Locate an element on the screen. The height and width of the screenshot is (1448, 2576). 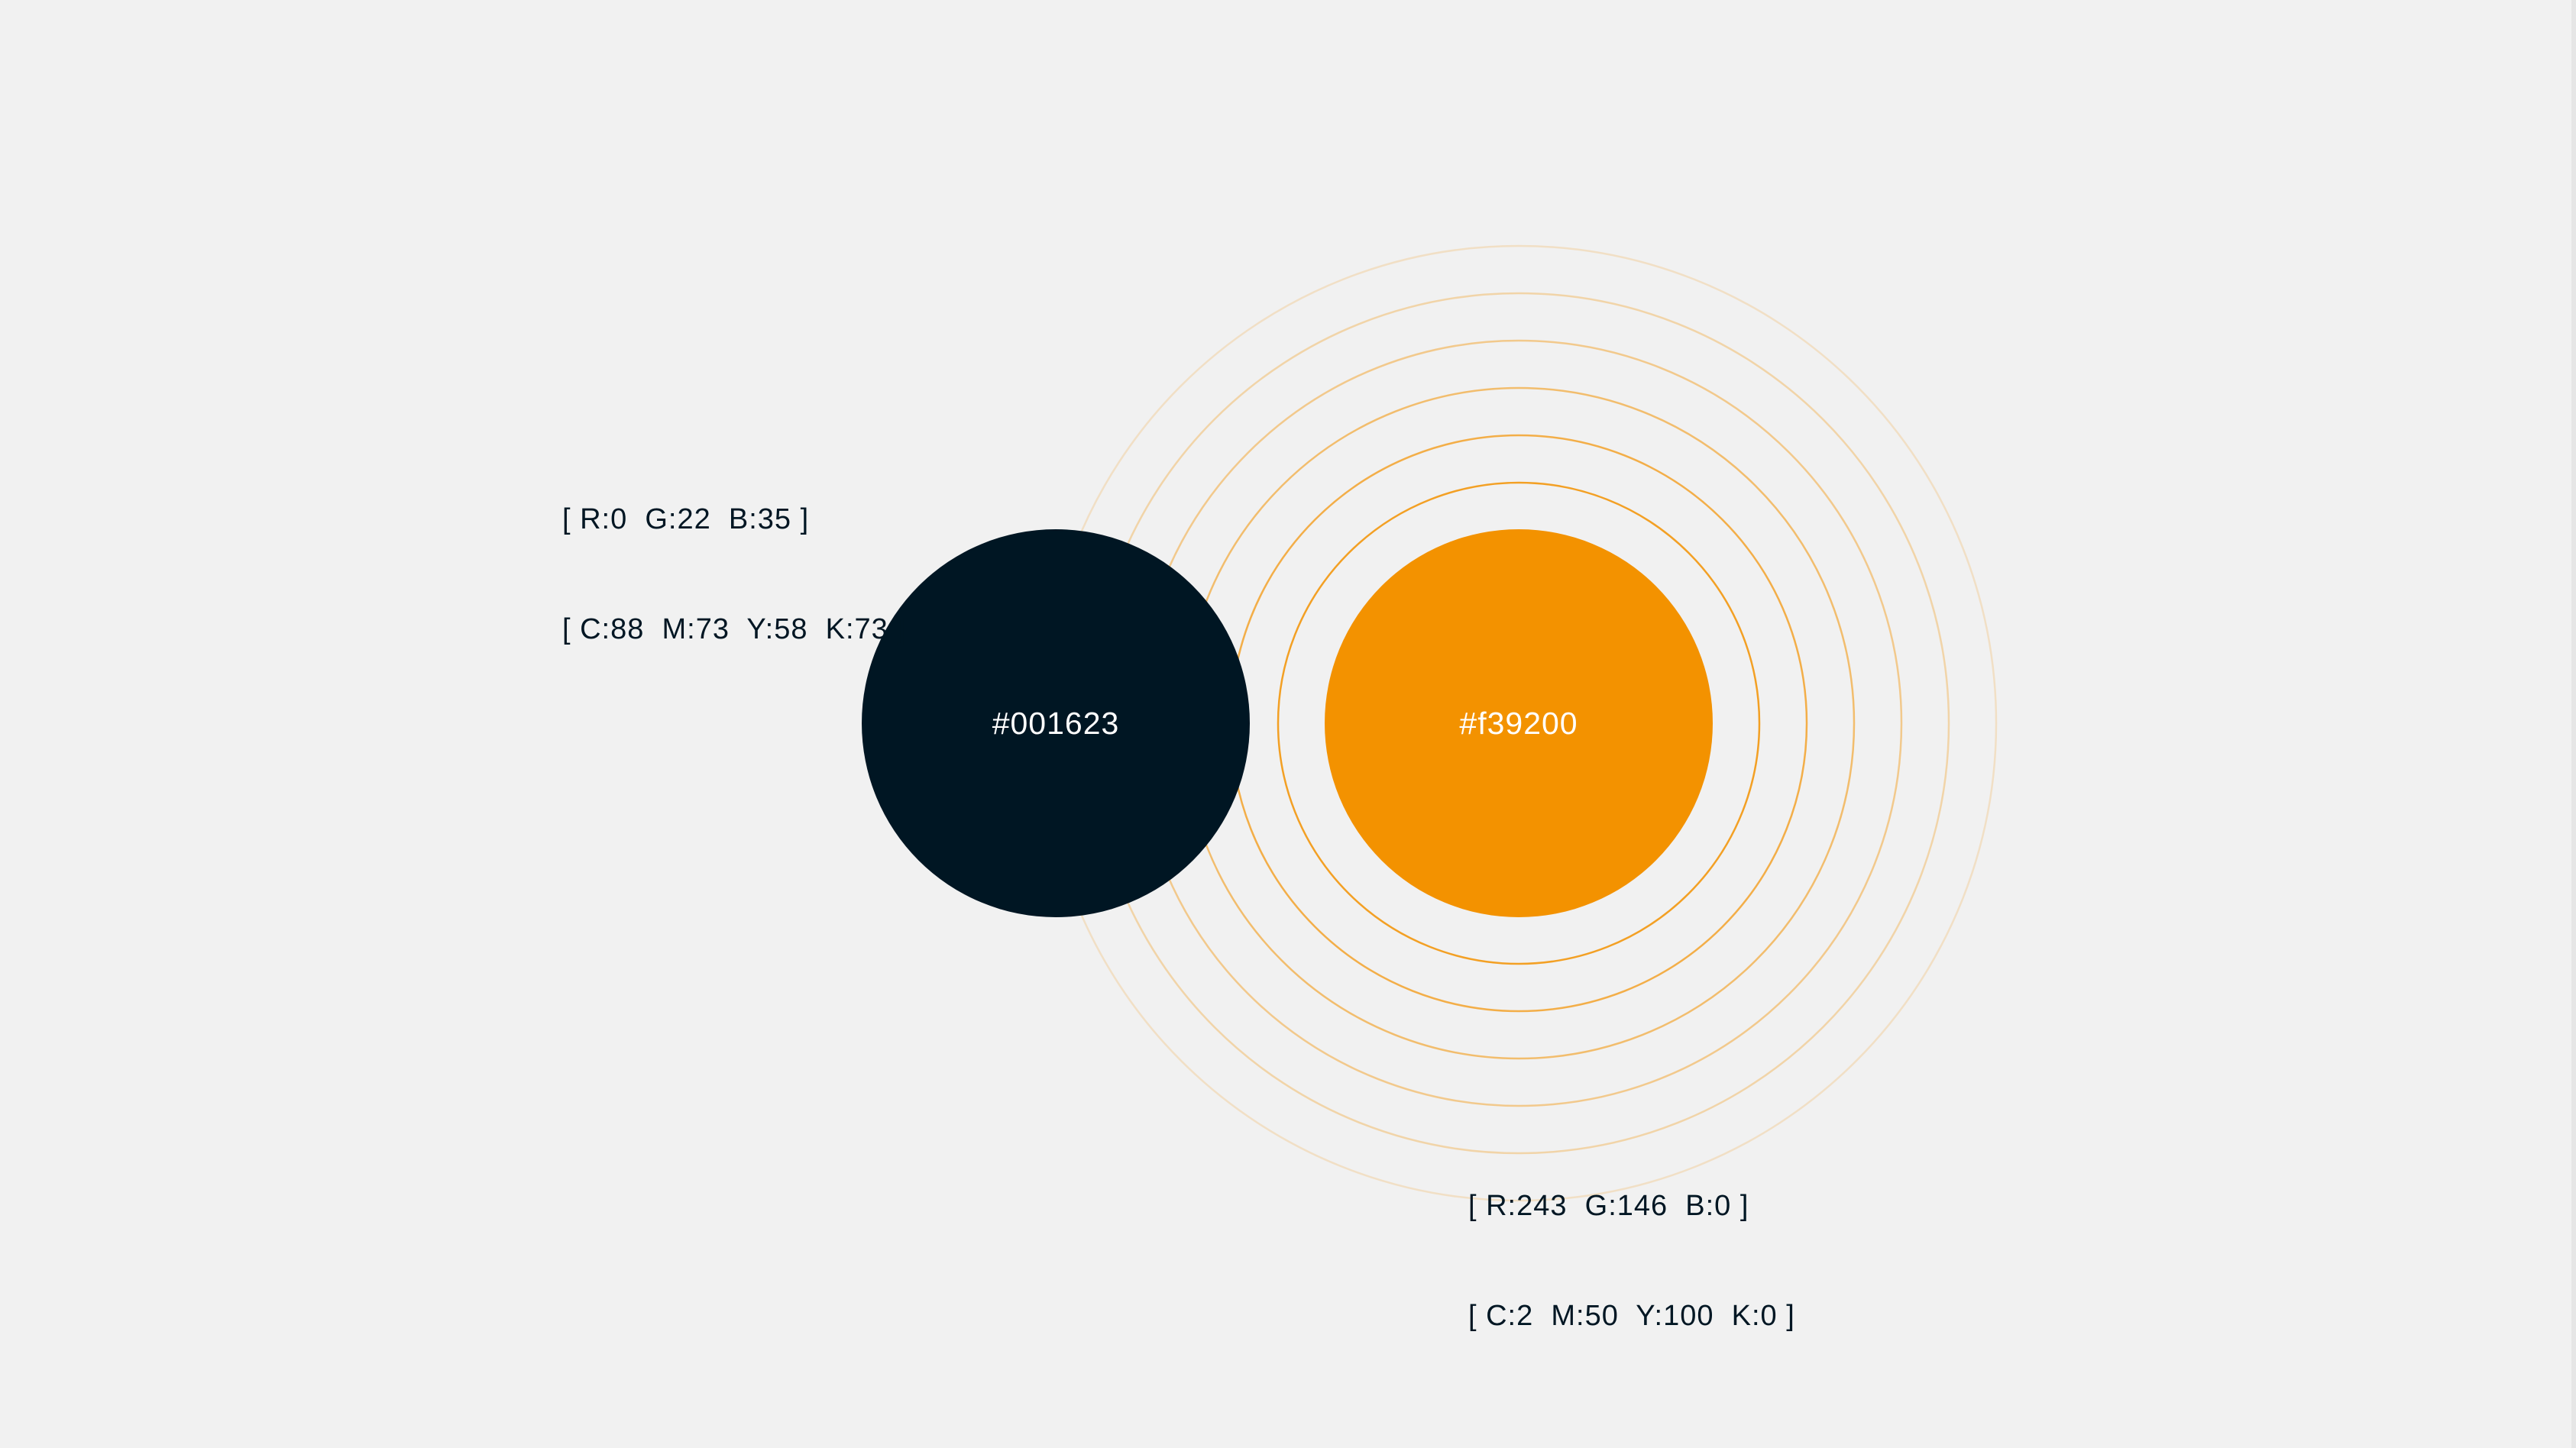
orange-hex-label: #f39200 is located at coordinates (1518, 723).